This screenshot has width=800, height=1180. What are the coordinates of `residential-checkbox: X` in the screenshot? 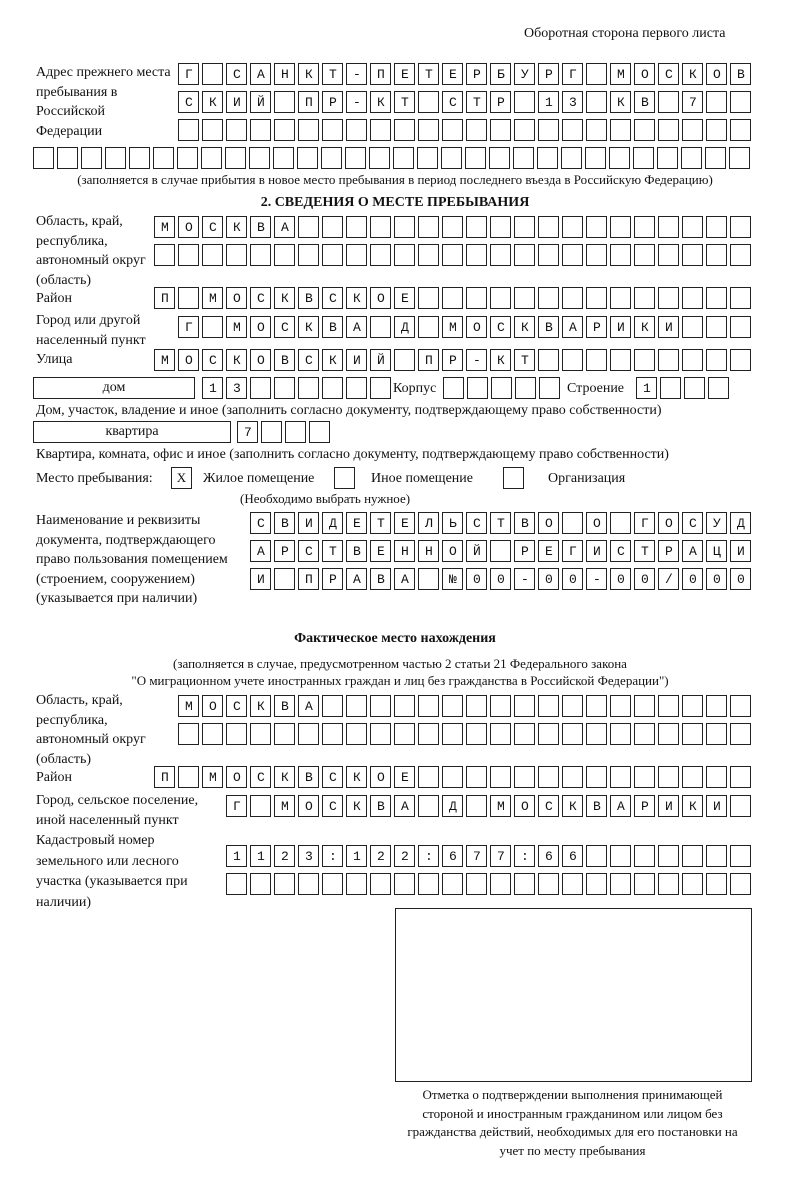 It's located at (181, 478).